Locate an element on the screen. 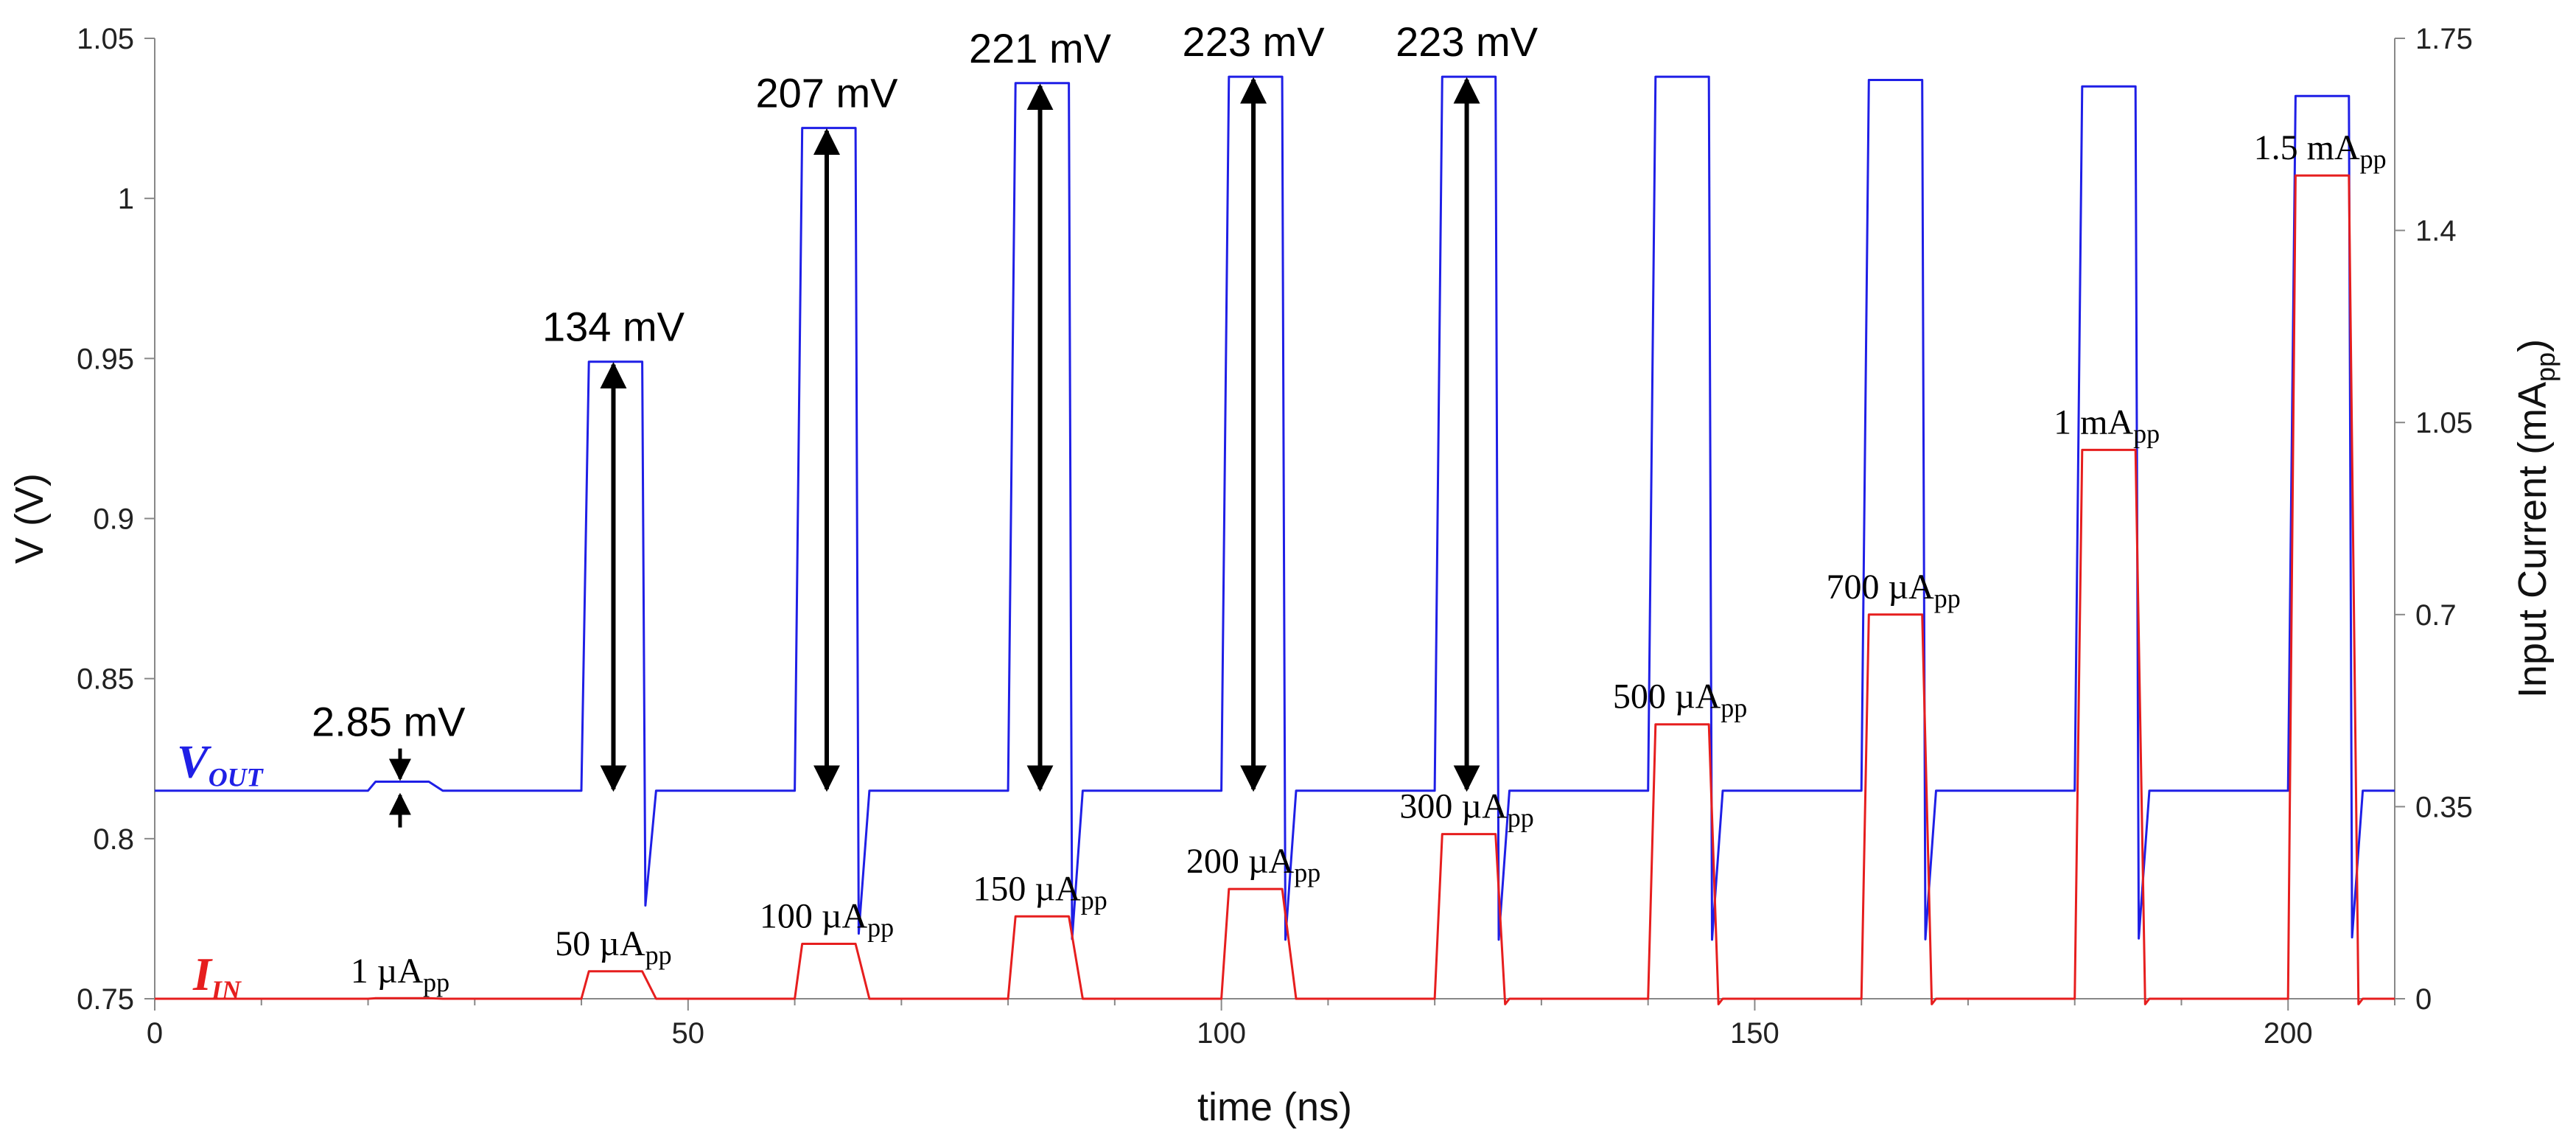 This screenshot has height=1141, width=2576. current-pulse-label: 1 mApp is located at coordinates (2107, 425).